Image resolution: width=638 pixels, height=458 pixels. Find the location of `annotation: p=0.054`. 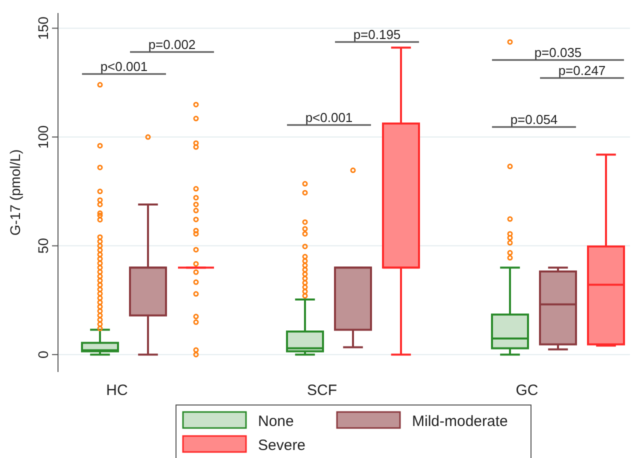

annotation: p=0.054 is located at coordinates (534, 119).